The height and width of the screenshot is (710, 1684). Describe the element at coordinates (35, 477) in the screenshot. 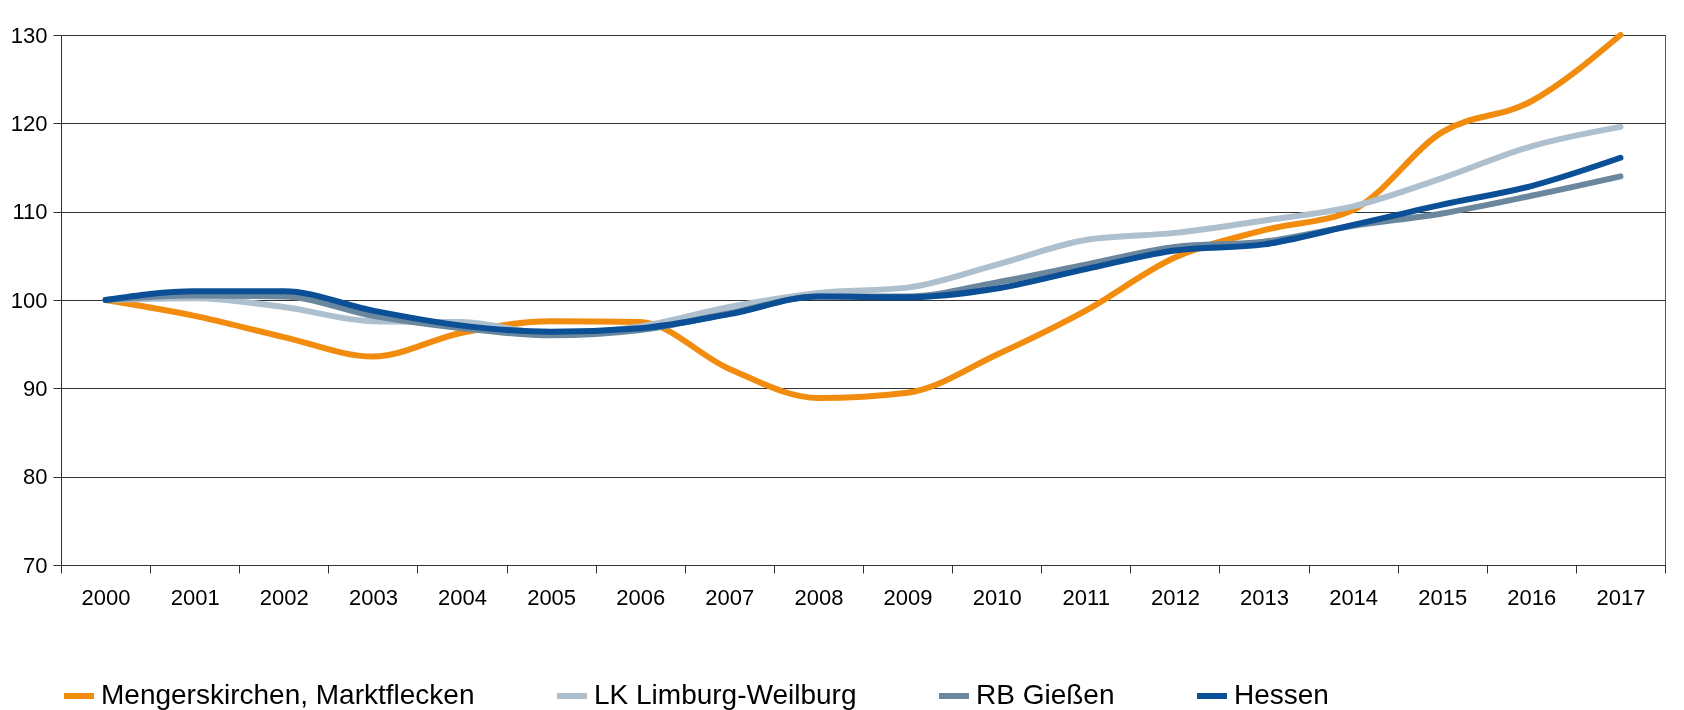

I see `y-tick-label: 80` at that location.